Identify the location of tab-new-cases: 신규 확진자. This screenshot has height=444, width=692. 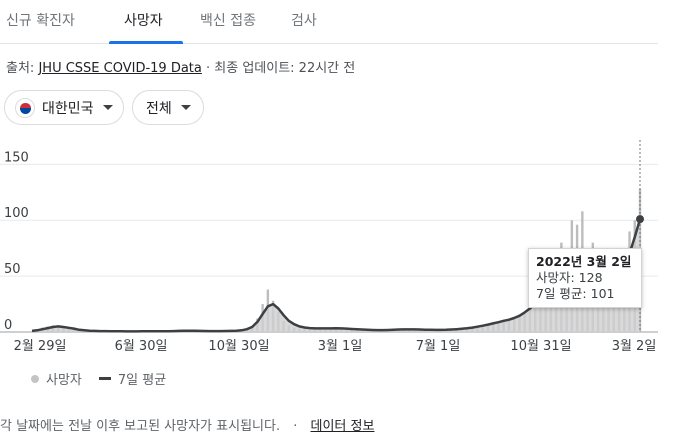
(40, 21).